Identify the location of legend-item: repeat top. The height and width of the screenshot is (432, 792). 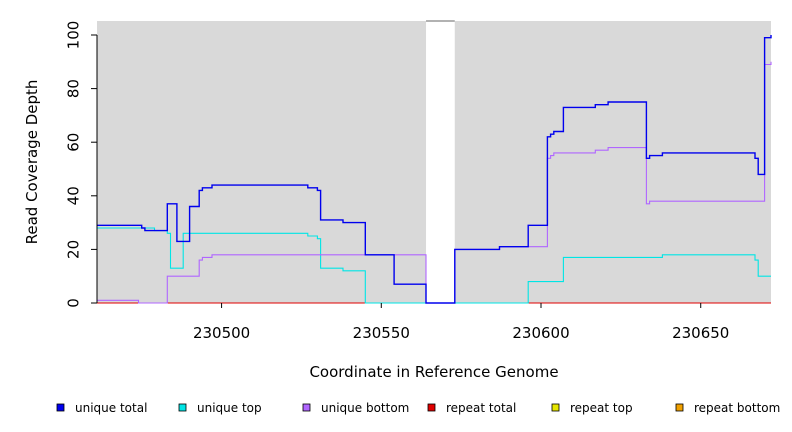
(592, 408).